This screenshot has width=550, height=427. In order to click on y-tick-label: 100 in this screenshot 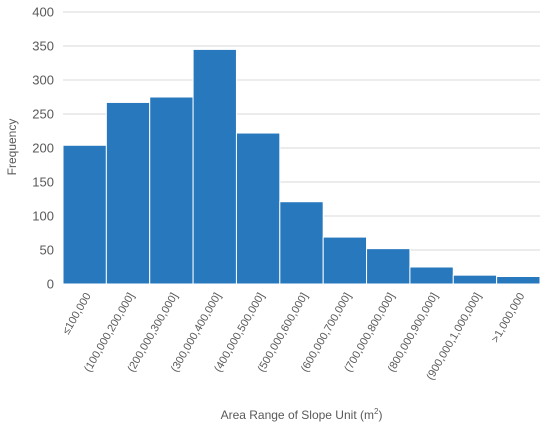, I will do `click(43, 216)`.